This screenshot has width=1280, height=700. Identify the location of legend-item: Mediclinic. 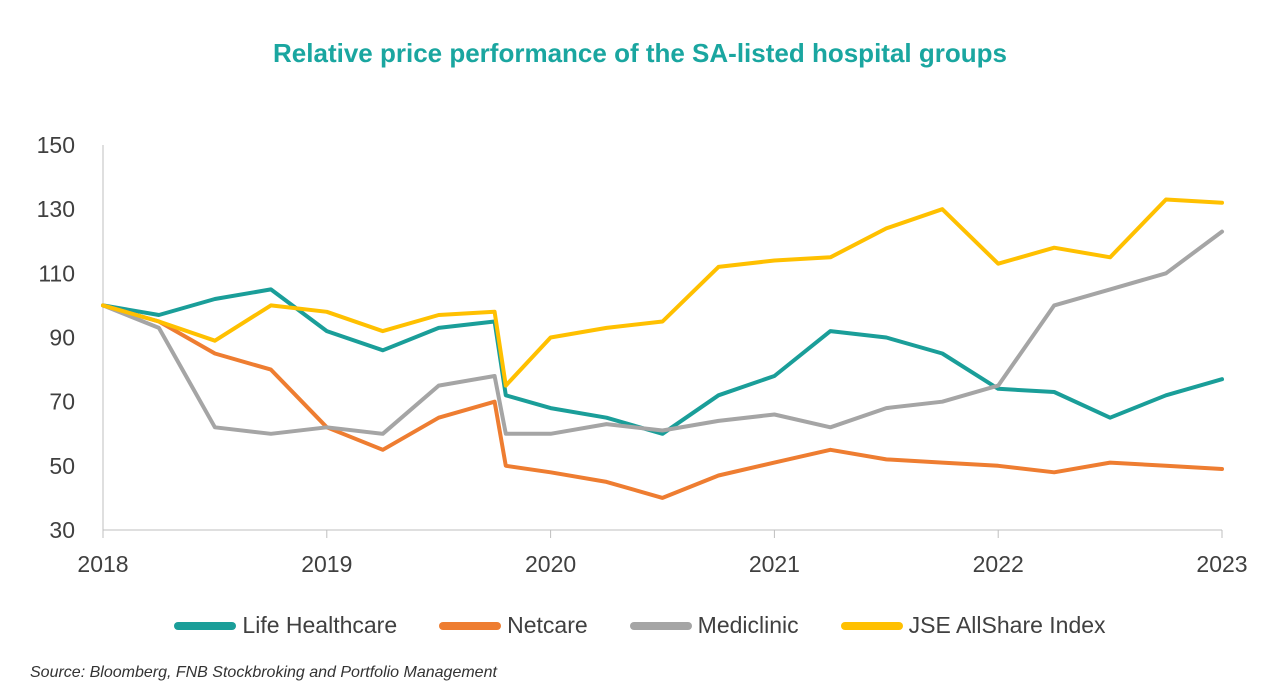
(714, 625).